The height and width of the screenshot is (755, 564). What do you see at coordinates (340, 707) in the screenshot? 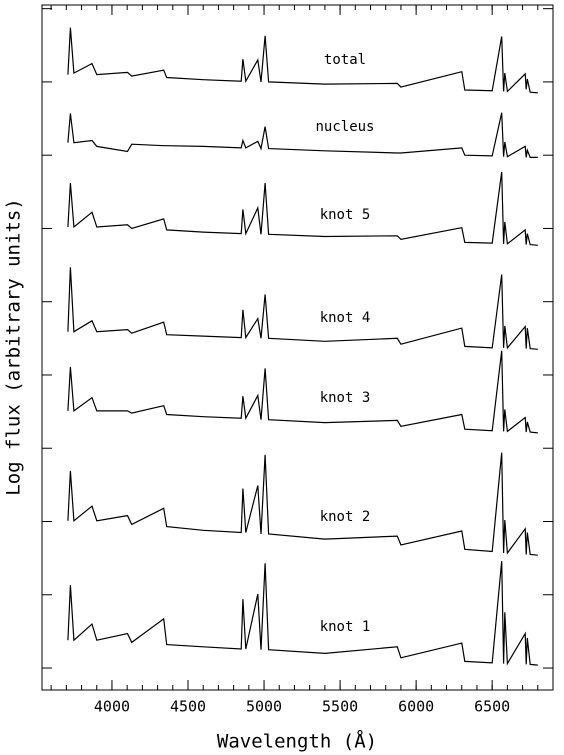
I see `x-tick-label: 5500` at bounding box center [340, 707].